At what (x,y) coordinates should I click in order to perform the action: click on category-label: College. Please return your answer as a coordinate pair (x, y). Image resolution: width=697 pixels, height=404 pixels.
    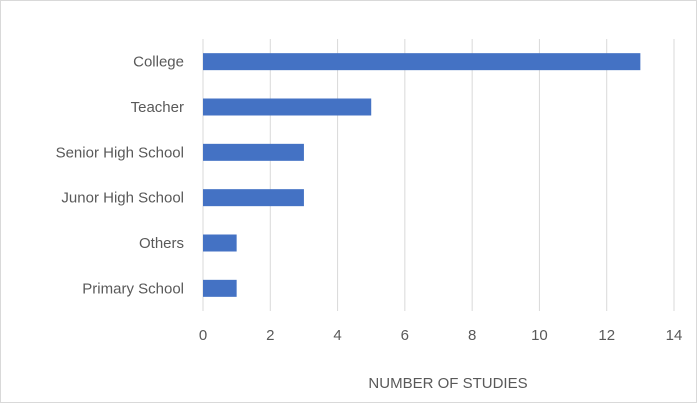
    Looking at the image, I should click on (158, 62).